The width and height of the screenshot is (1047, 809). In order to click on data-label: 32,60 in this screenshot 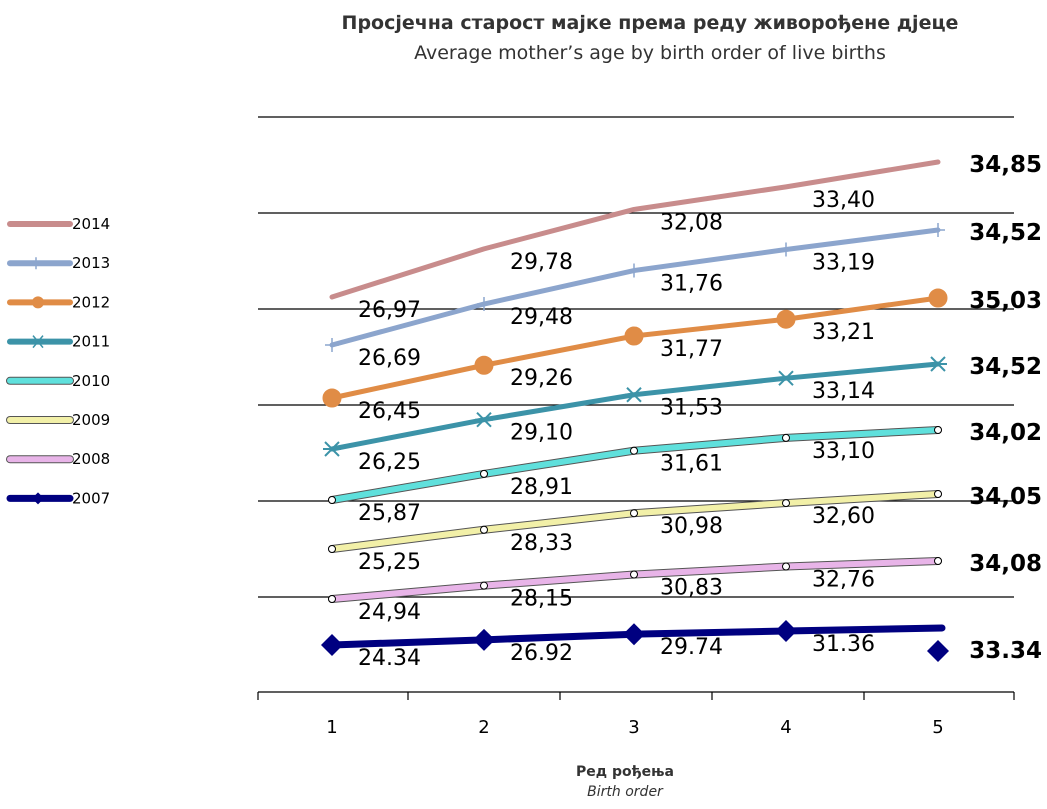, I will do `click(843, 516)`.